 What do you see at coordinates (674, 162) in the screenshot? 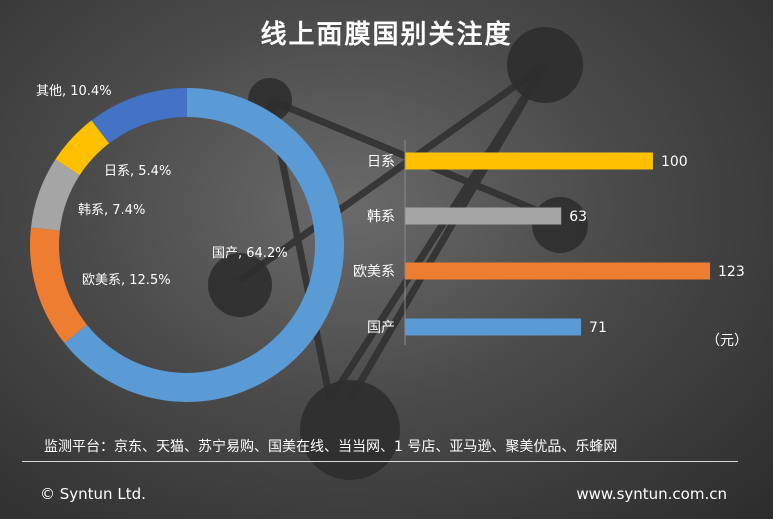
I see `value-label: 100` at bounding box center [674, 162].